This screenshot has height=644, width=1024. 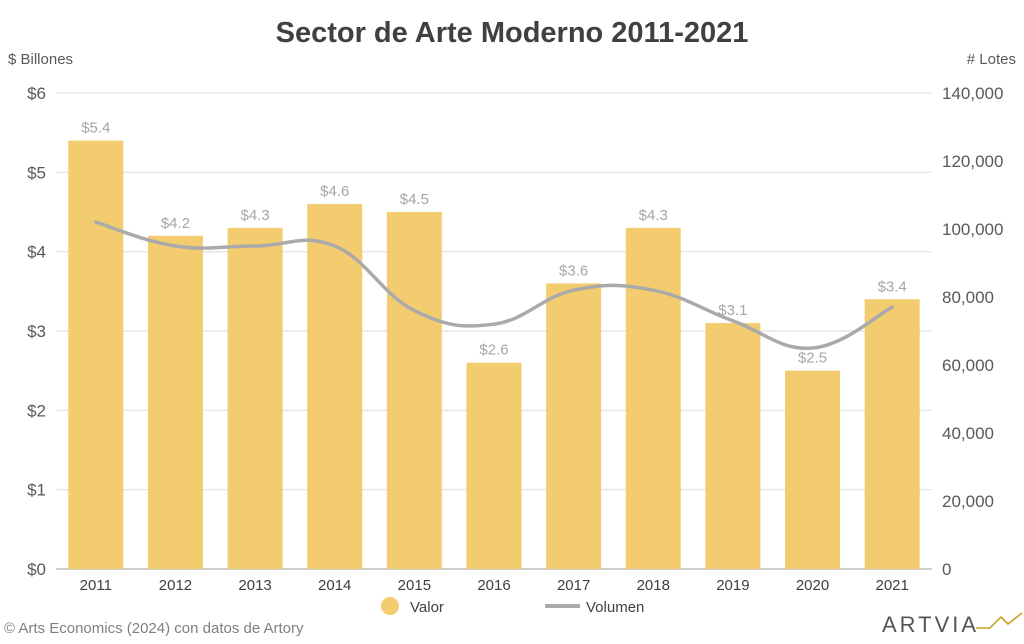 What do you see at coordinates (653, 398) in the screenshot?
I see `bar-2018` at bounding box center [653, 398].